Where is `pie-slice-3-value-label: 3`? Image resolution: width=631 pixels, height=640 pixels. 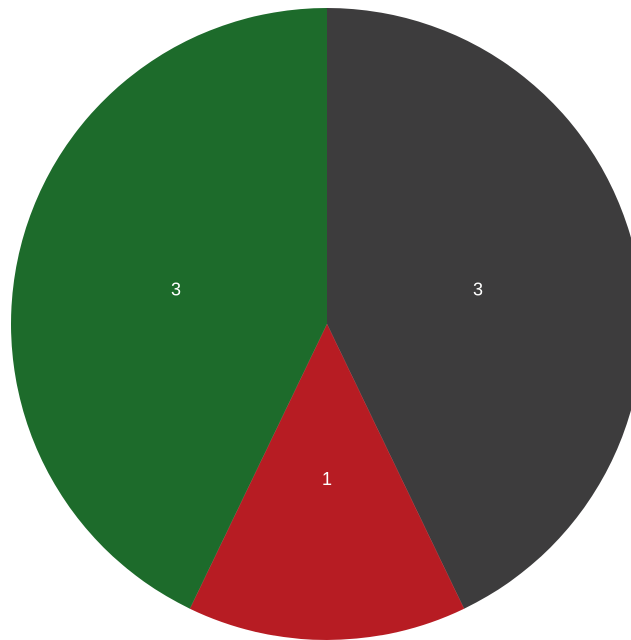 pie-slice-3-value-label: 3 is located at coordinates (176, 290).